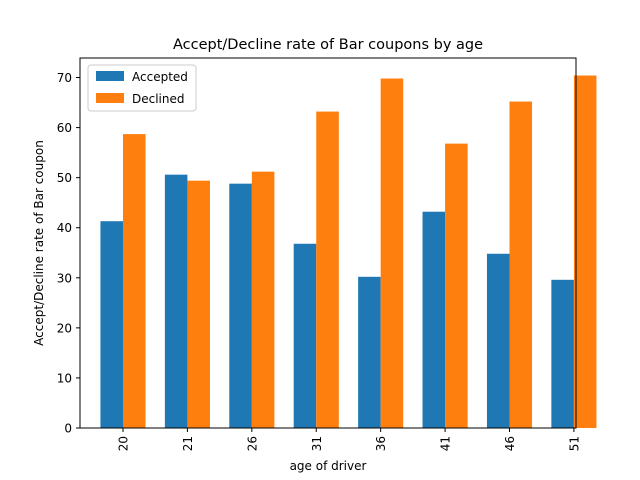 This screenshot has width=640, height=480. I want to click on y-tick-label-10: 10, so click(64, 378).